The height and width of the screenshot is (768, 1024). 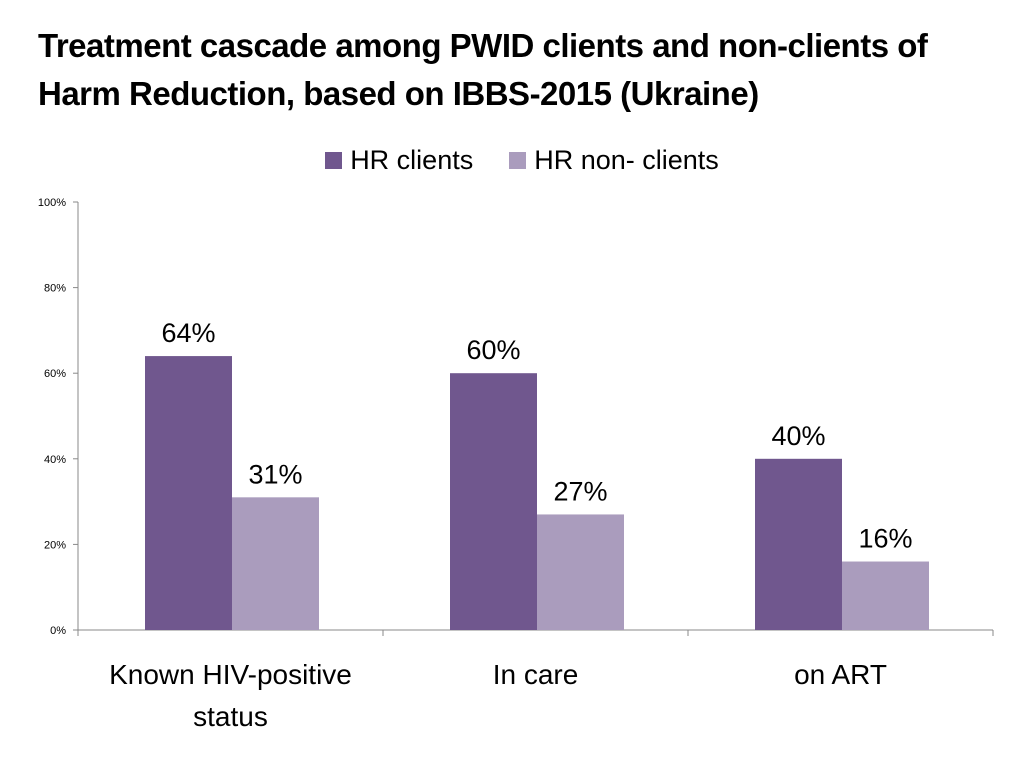 I want to click on x-category-label: on ART, so click(x=840, y=674).